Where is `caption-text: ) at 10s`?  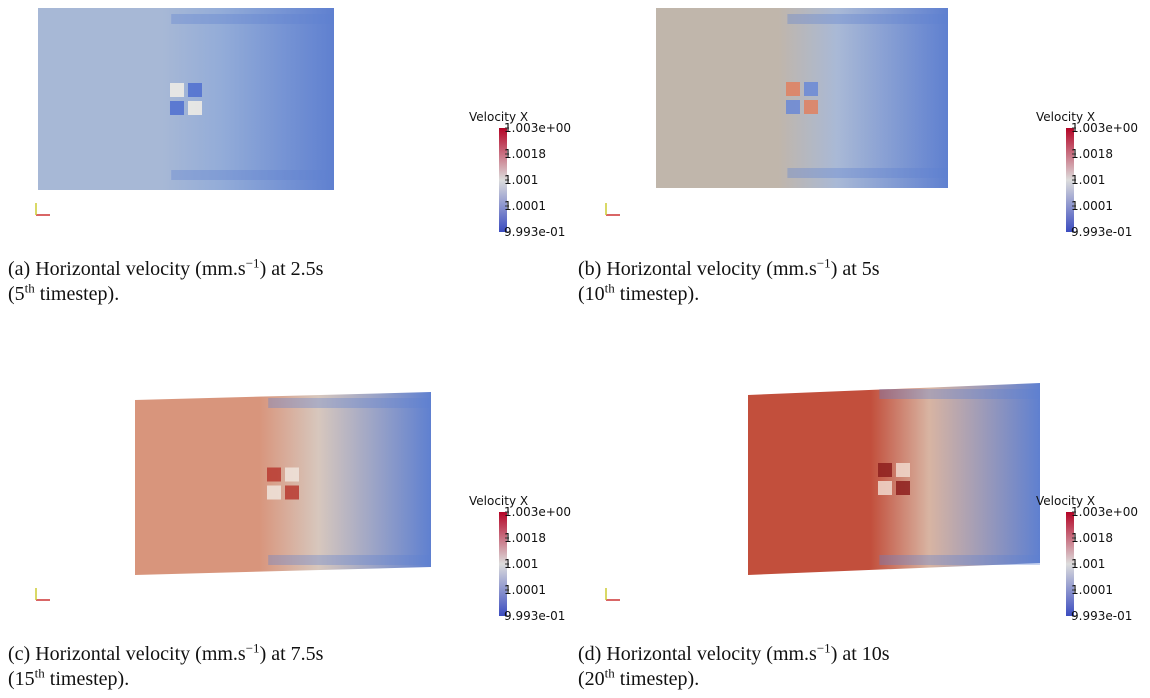
caption-text: ) at 10s is located at coordinates (860, 654).